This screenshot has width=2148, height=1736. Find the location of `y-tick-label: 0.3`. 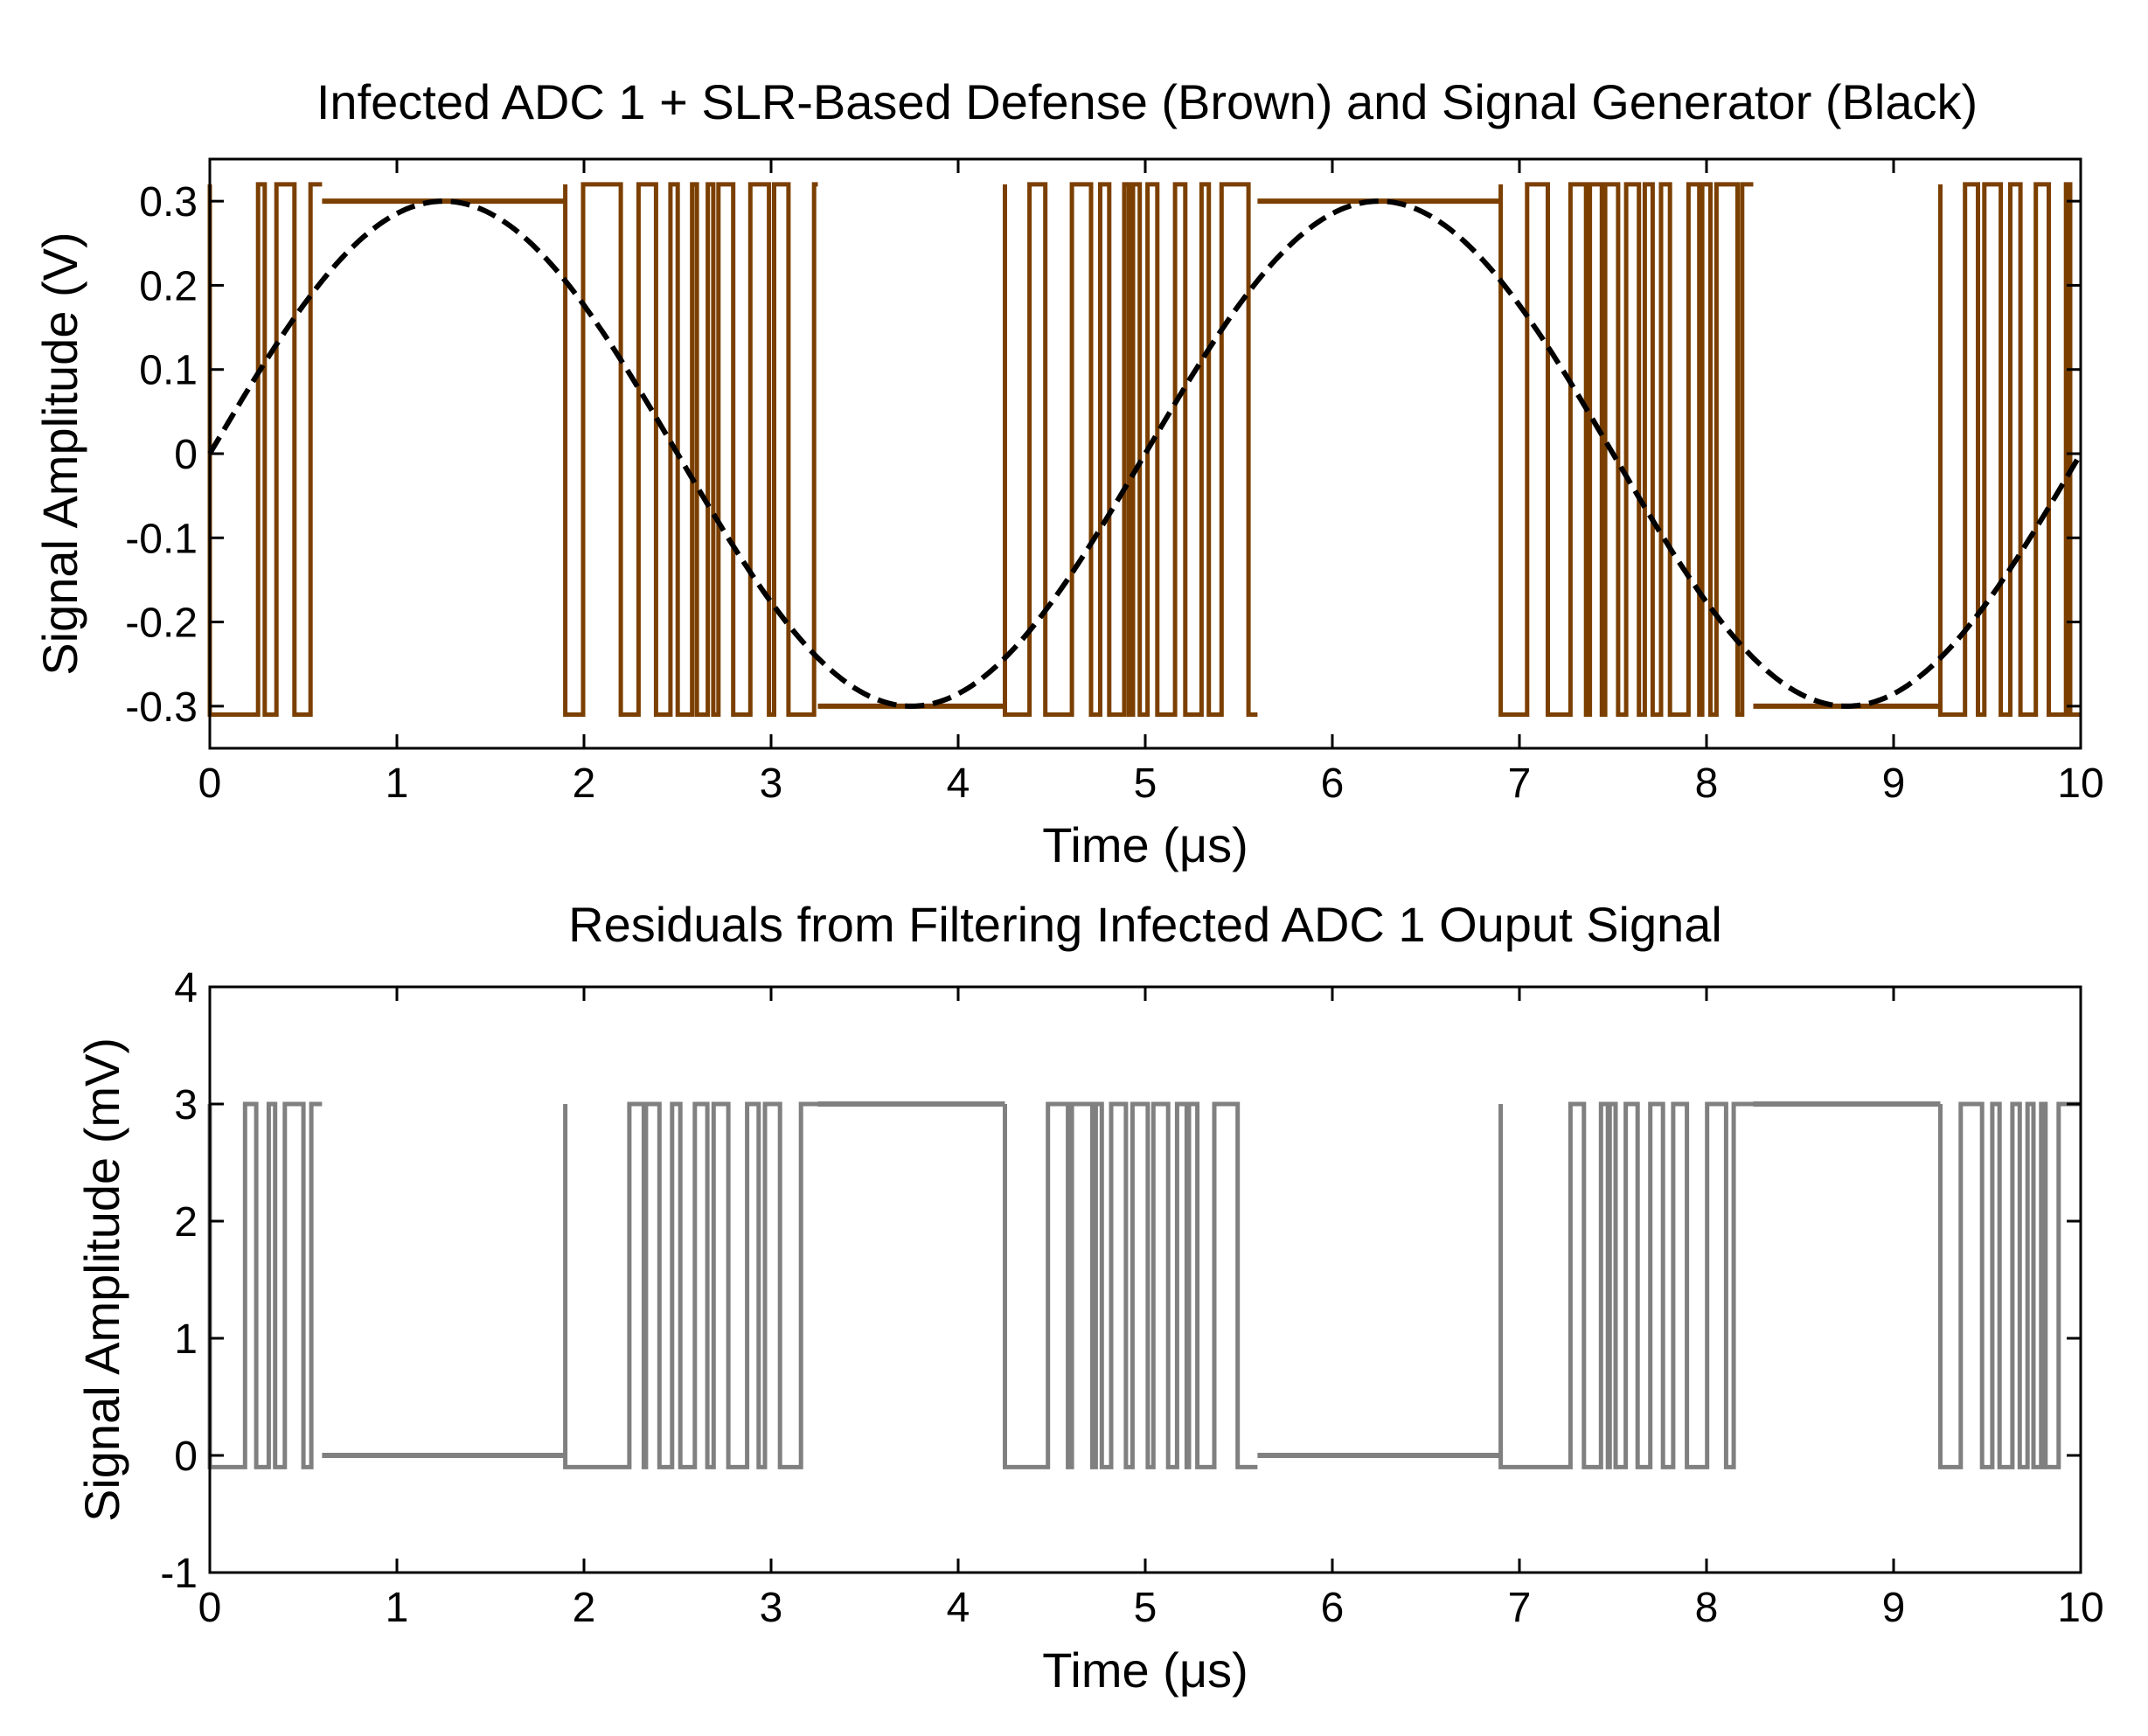

y-tick-label: 0.3 is located at coordinates (168, 202).